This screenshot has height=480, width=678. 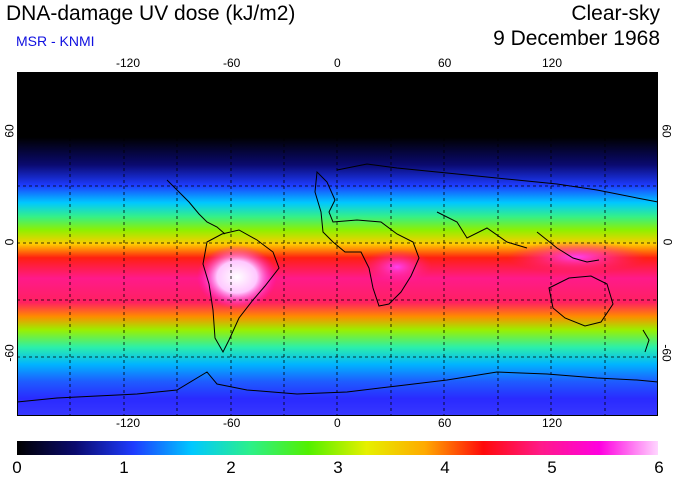 What do you see at coordinates (445, 423) in the screenshot?
I see `lon-tick-bottom-60: 60` at bounding box center [445, 423].